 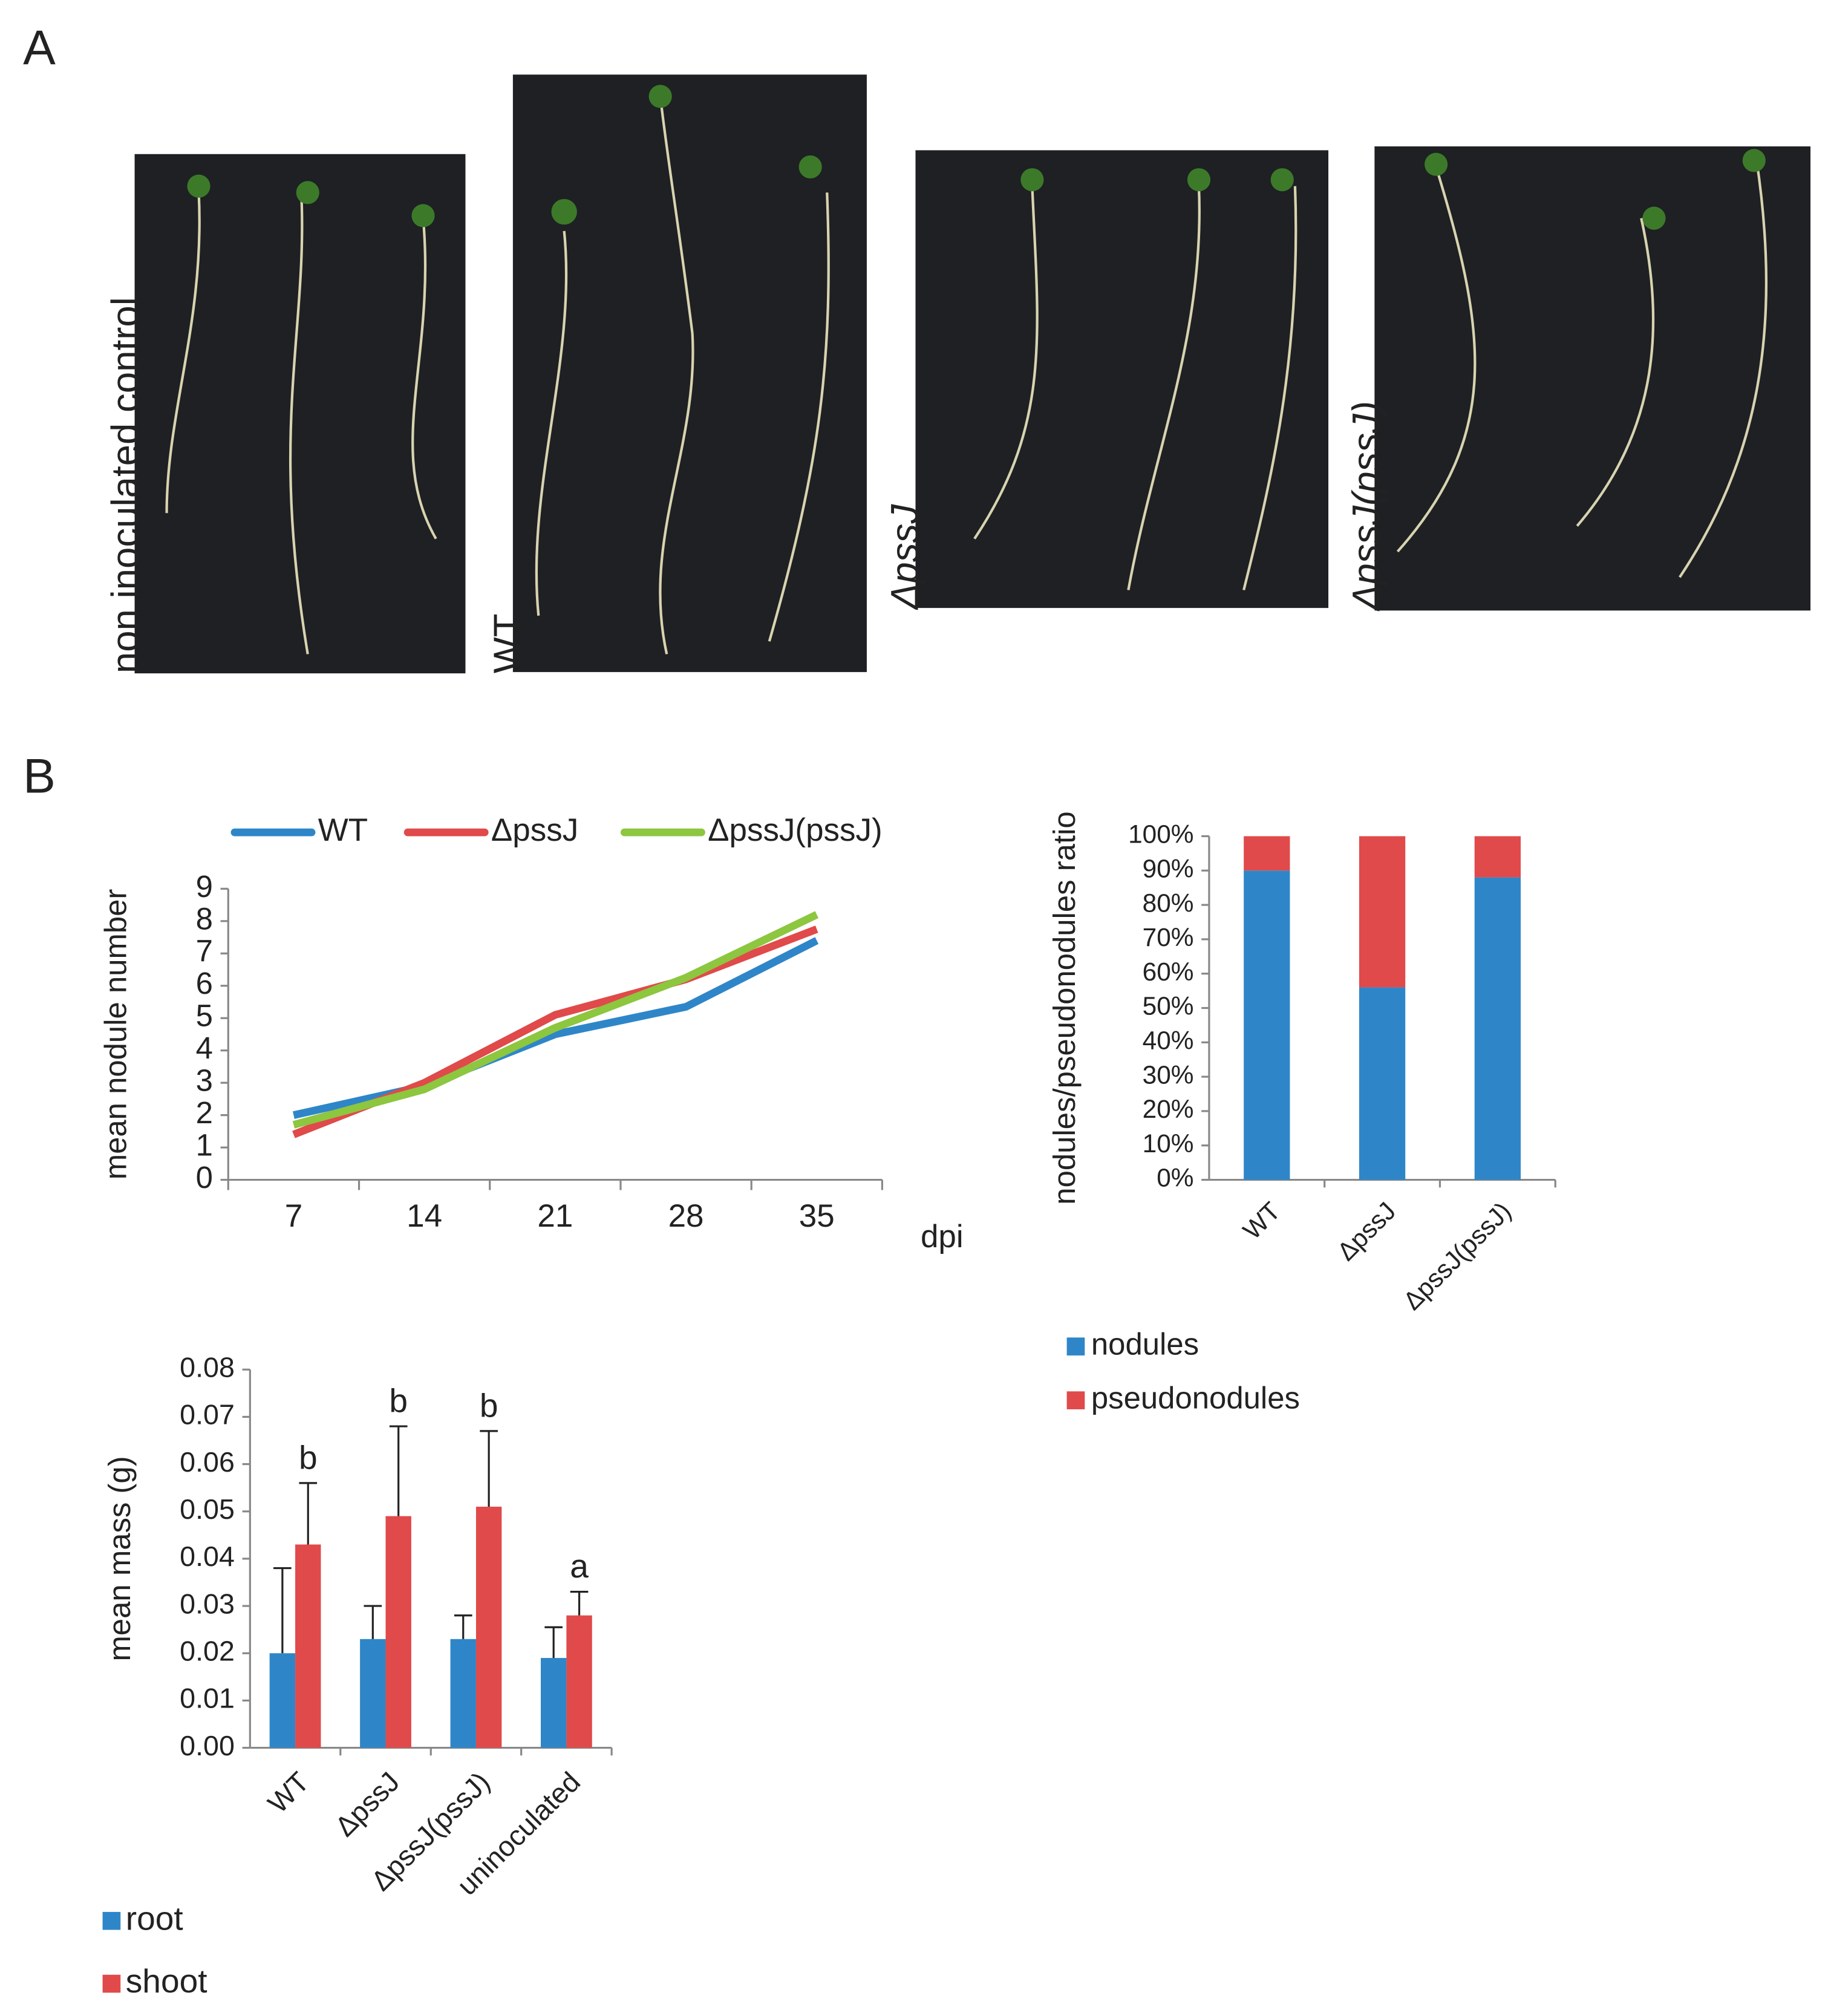 What do you see at coordinates (1168, 971) in the screenshot?
I see `y-tick-label: 60%` at bounding box center [1168, 971].